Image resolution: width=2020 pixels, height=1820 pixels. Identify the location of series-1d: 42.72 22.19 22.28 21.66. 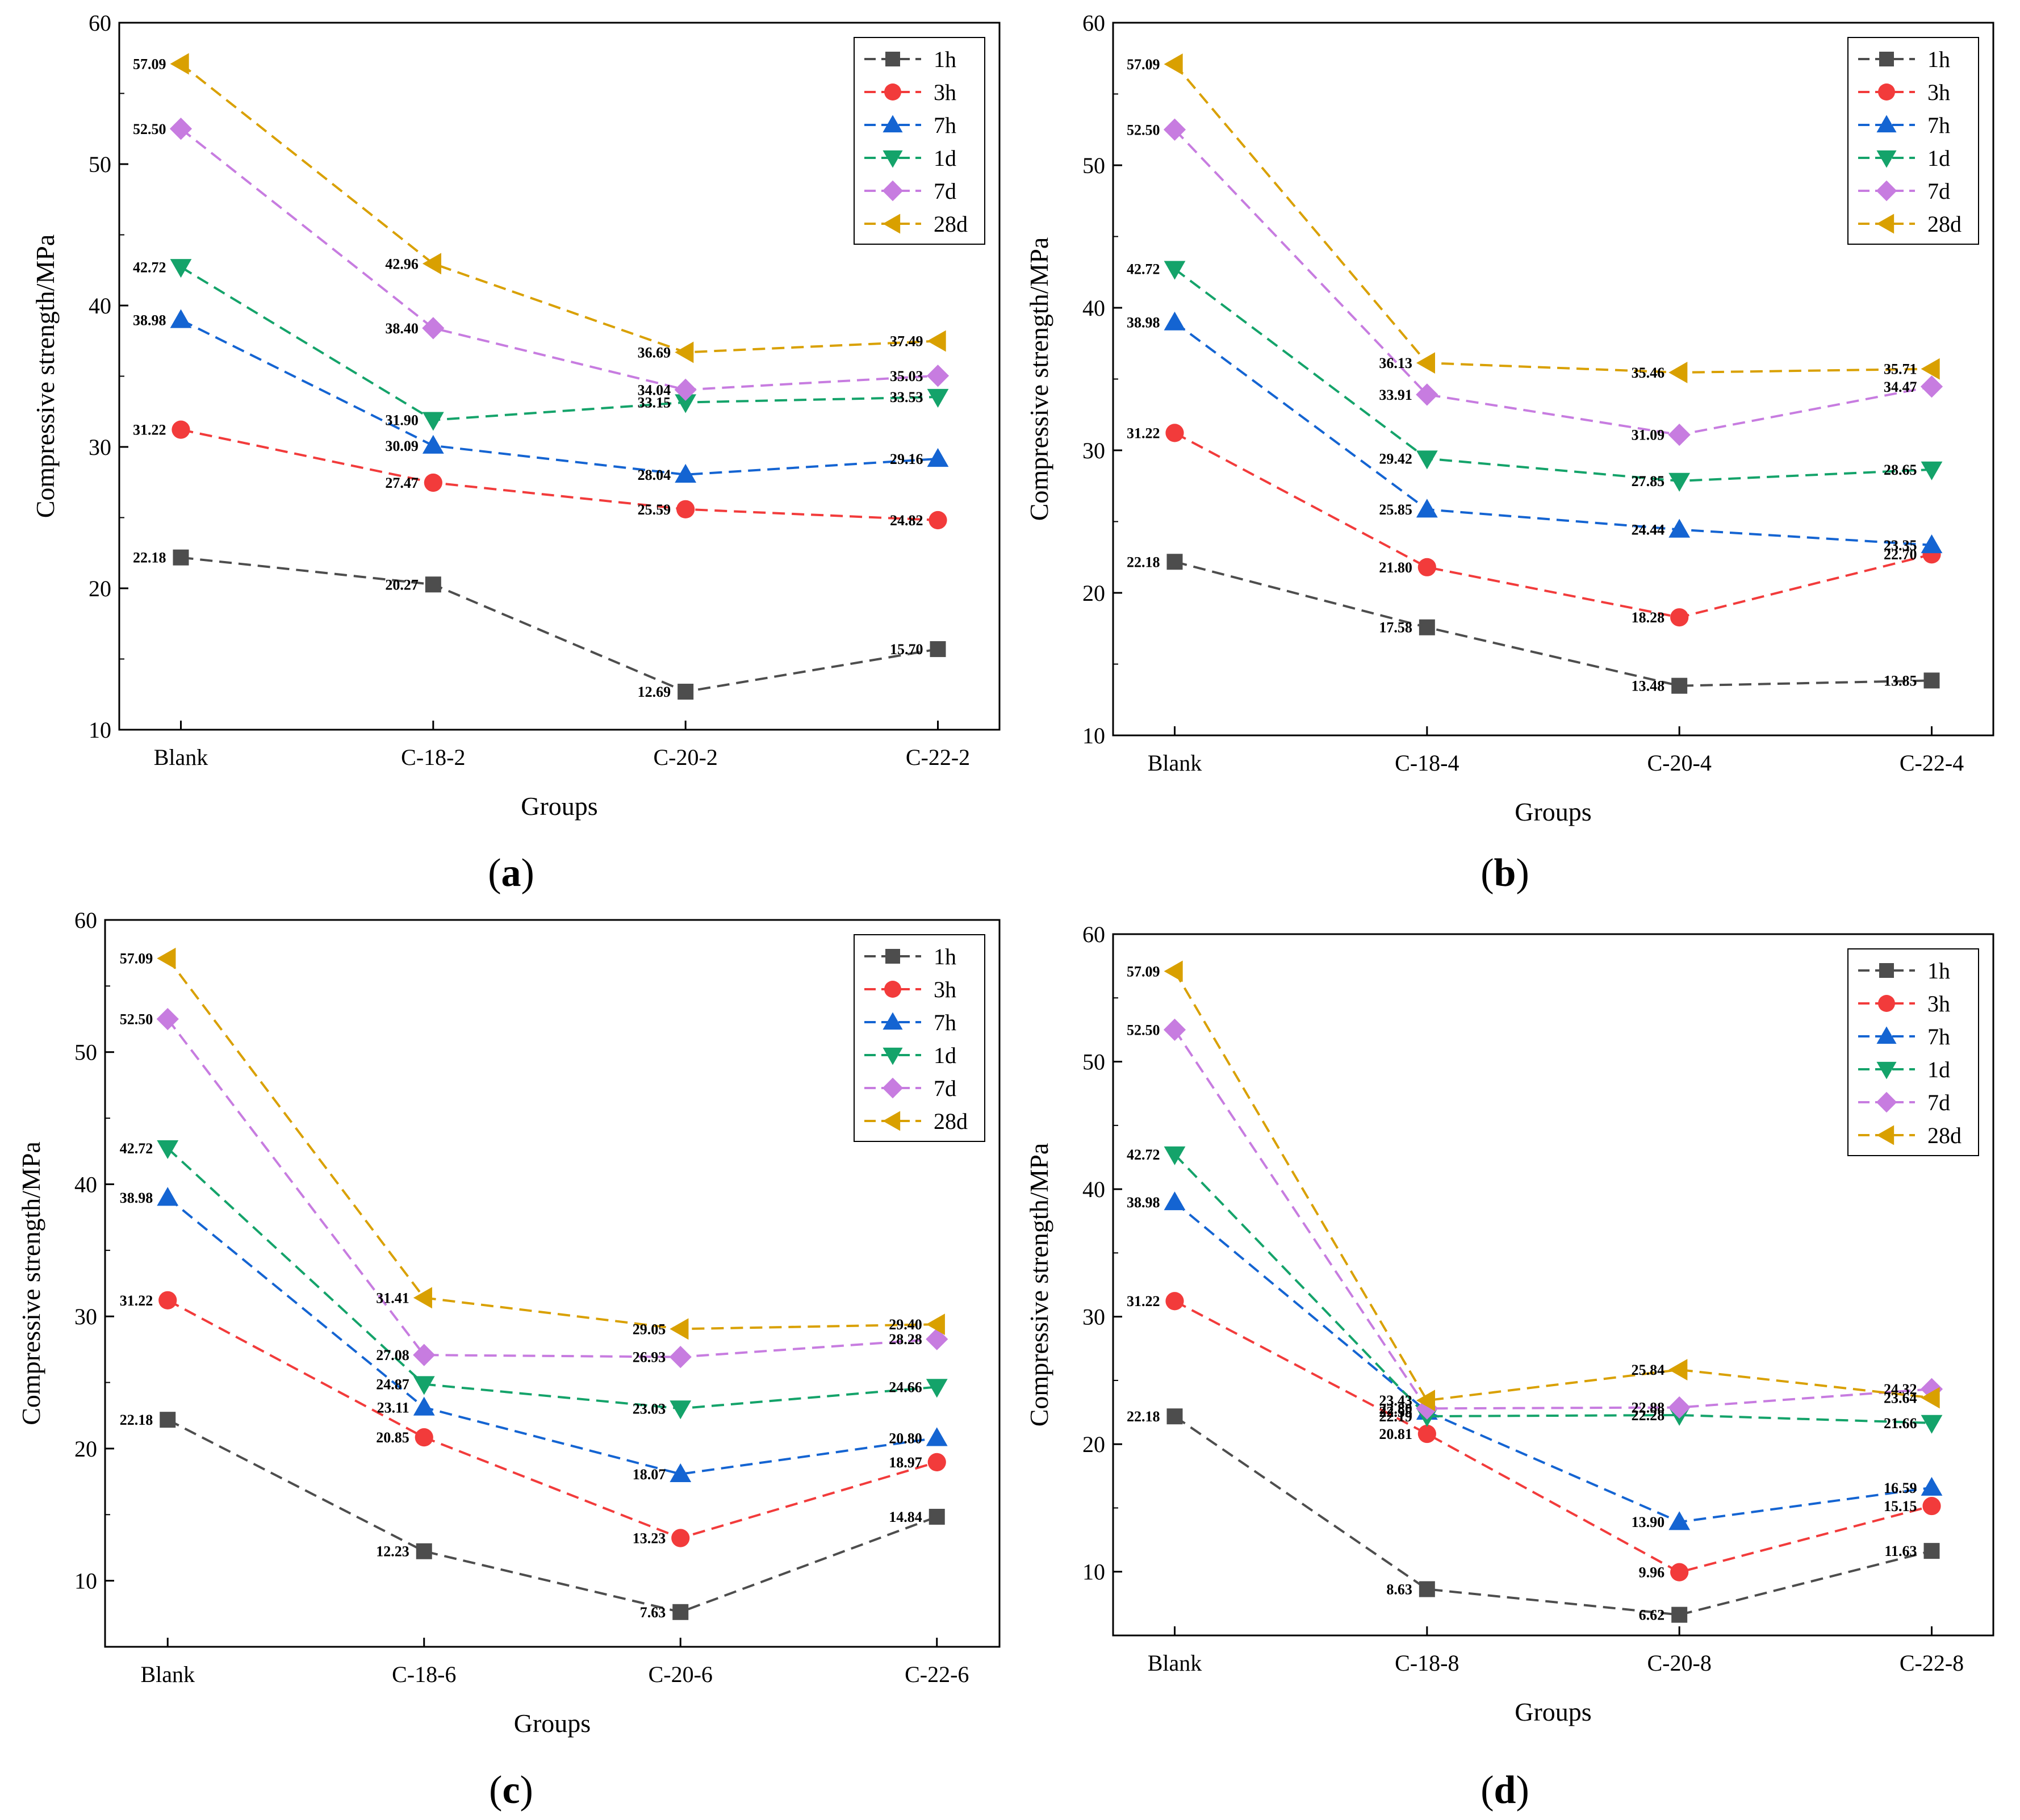
(1535, 1290).